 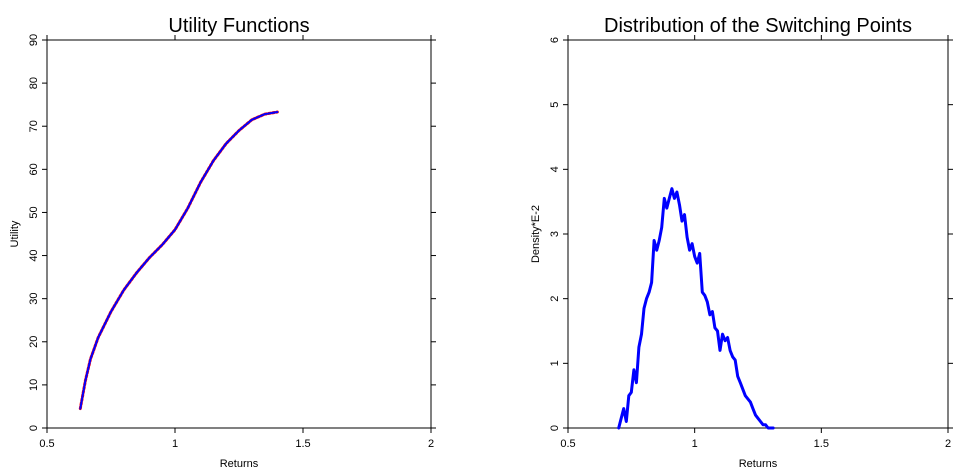 I want to click on y-tick-label: 1, so click(x=555, y=363).